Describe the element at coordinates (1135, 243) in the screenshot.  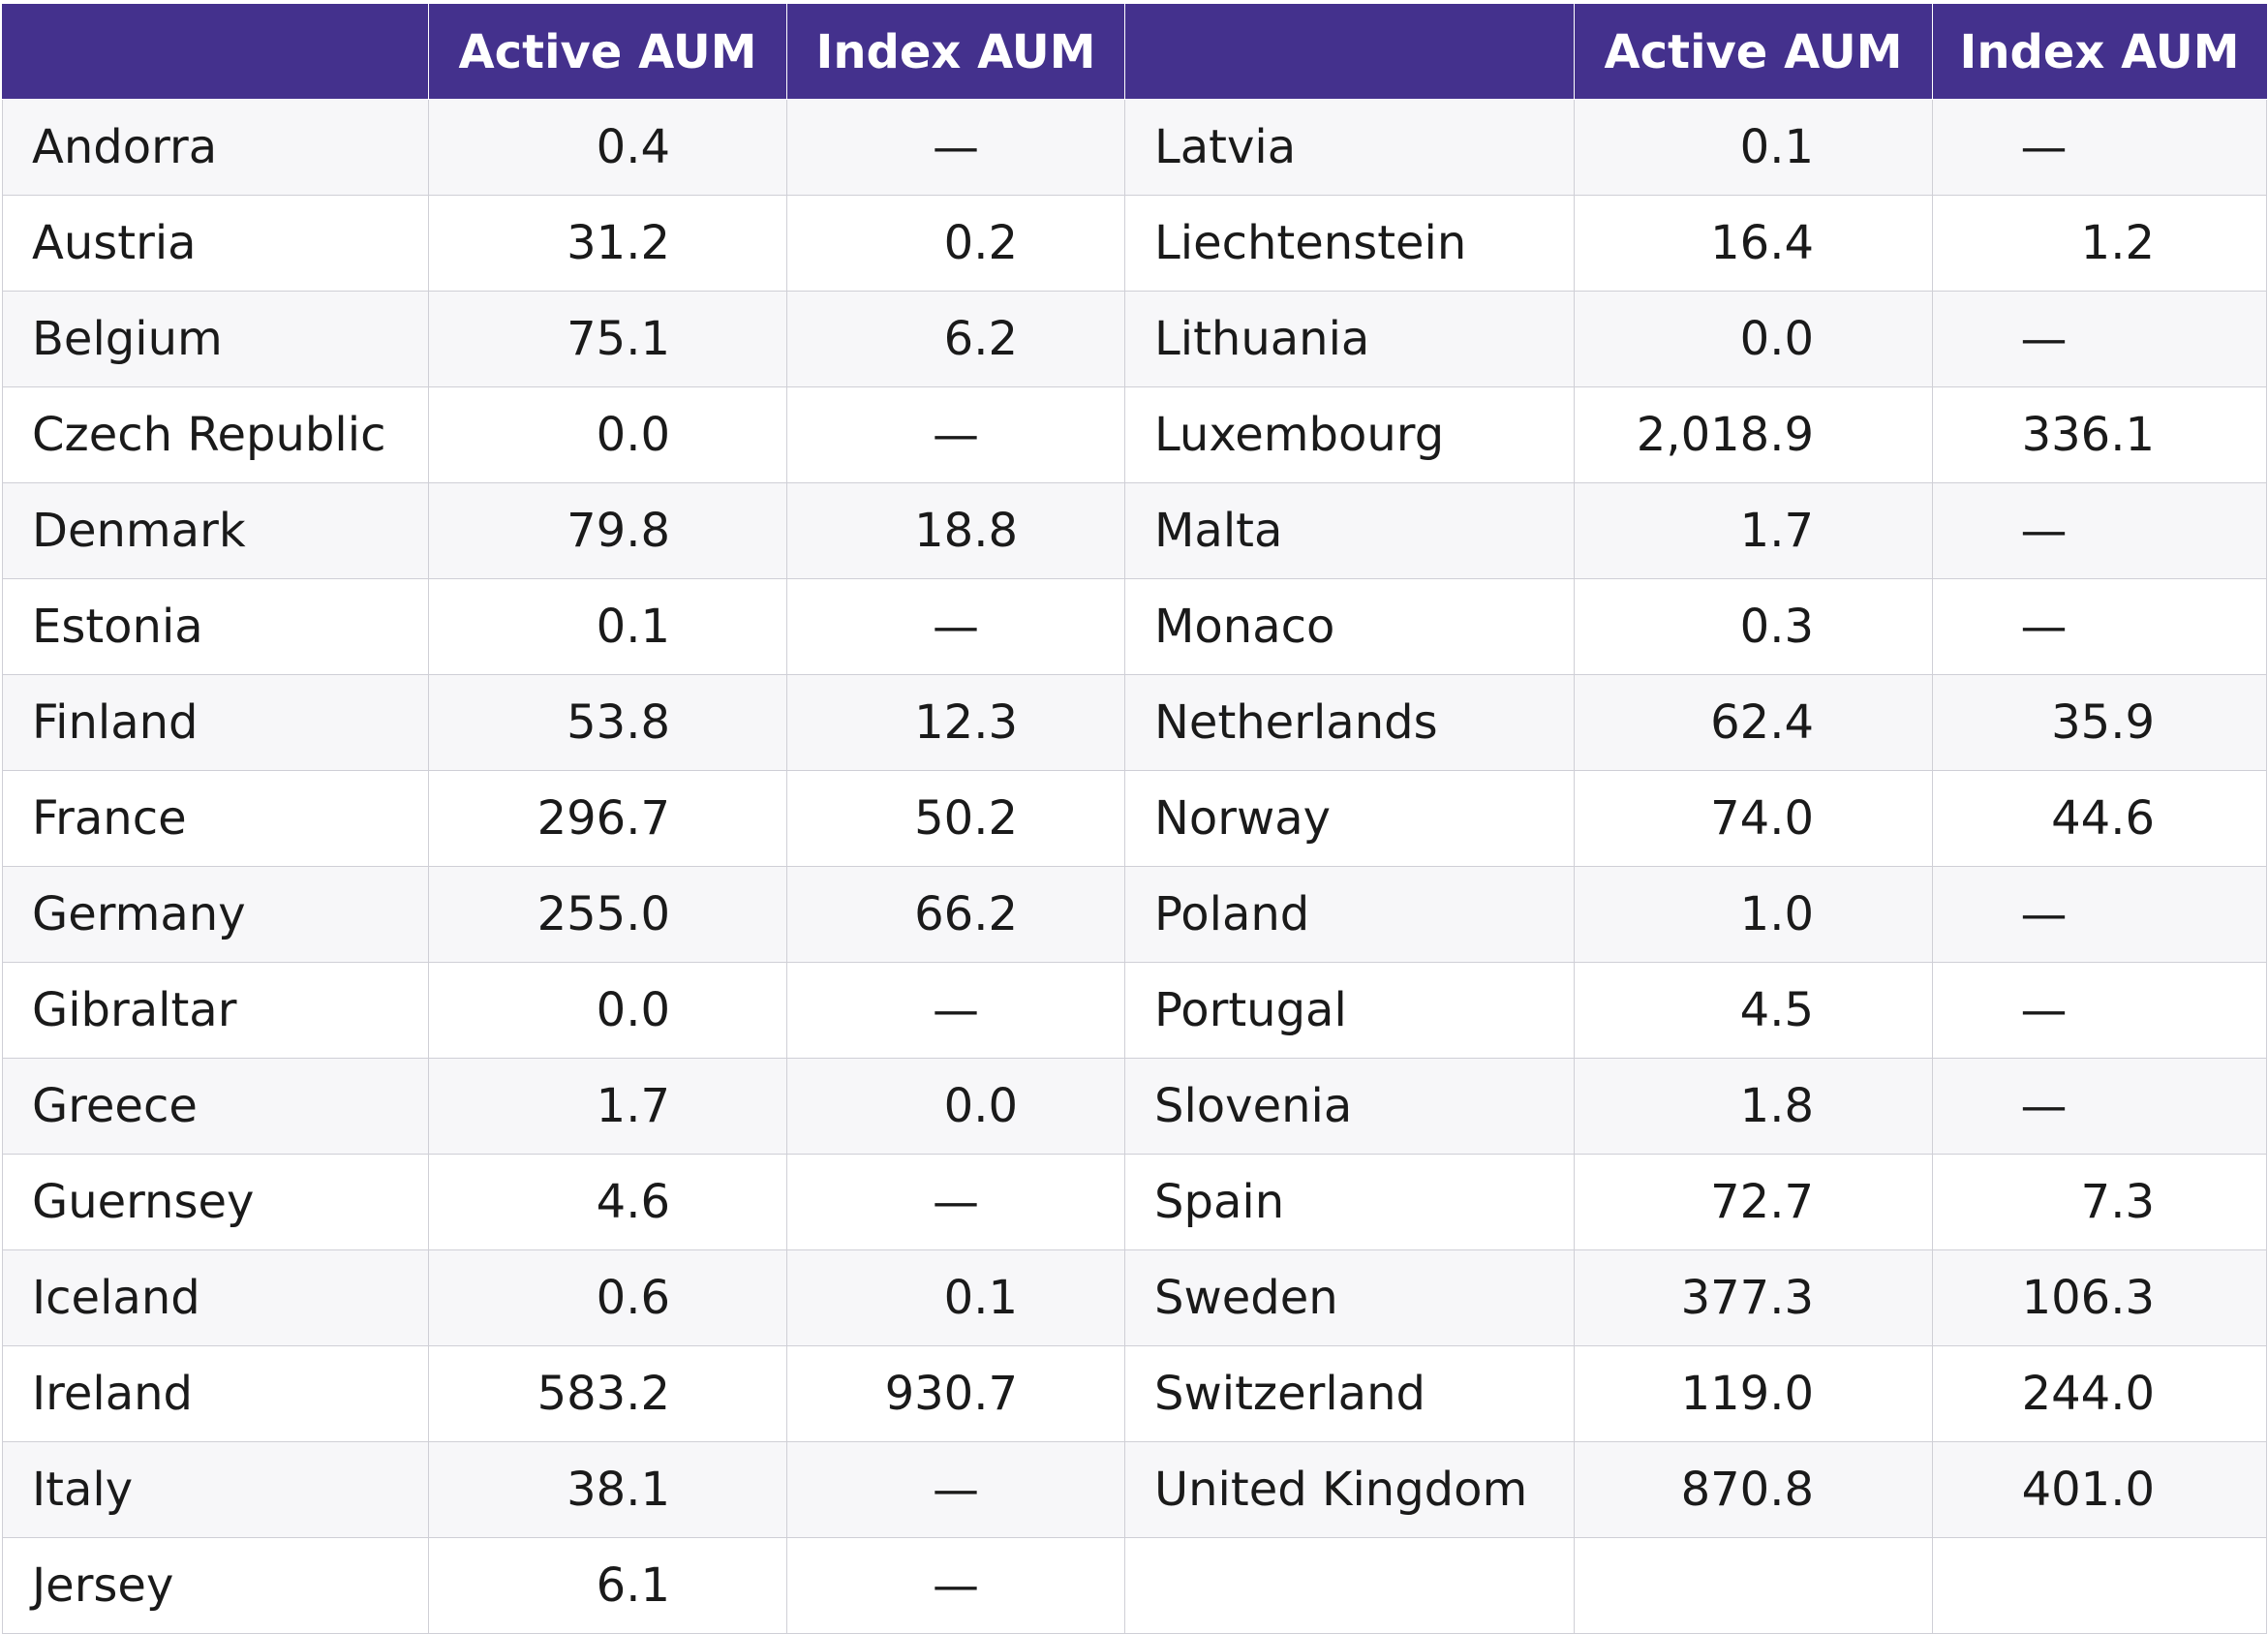
I see `table-row: Austria 31.2 0.2 Liechtenstein 16.4 1.2` at that location.